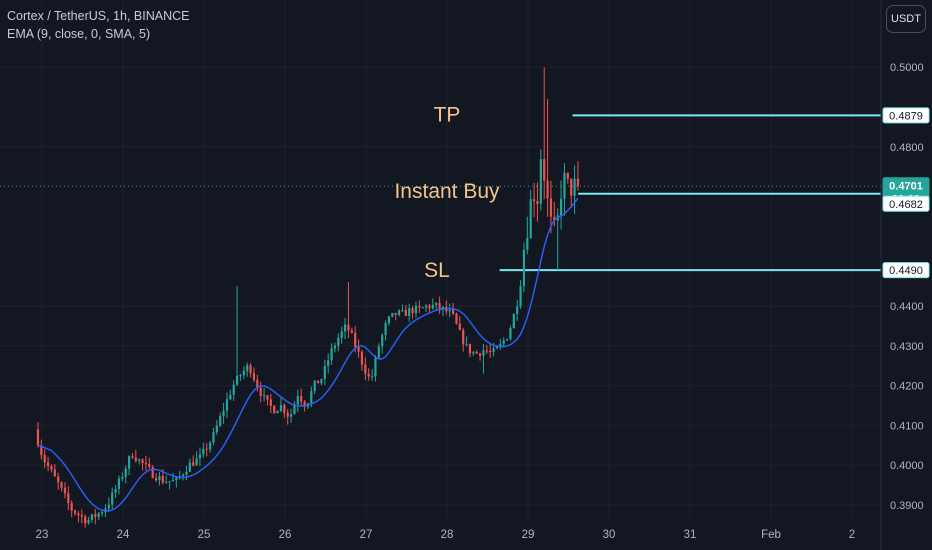 This screenshot has width=932, height=550. I want to click on indicator-legend: EMA (9, close, 0, SMA, 5), so click(79, 34).